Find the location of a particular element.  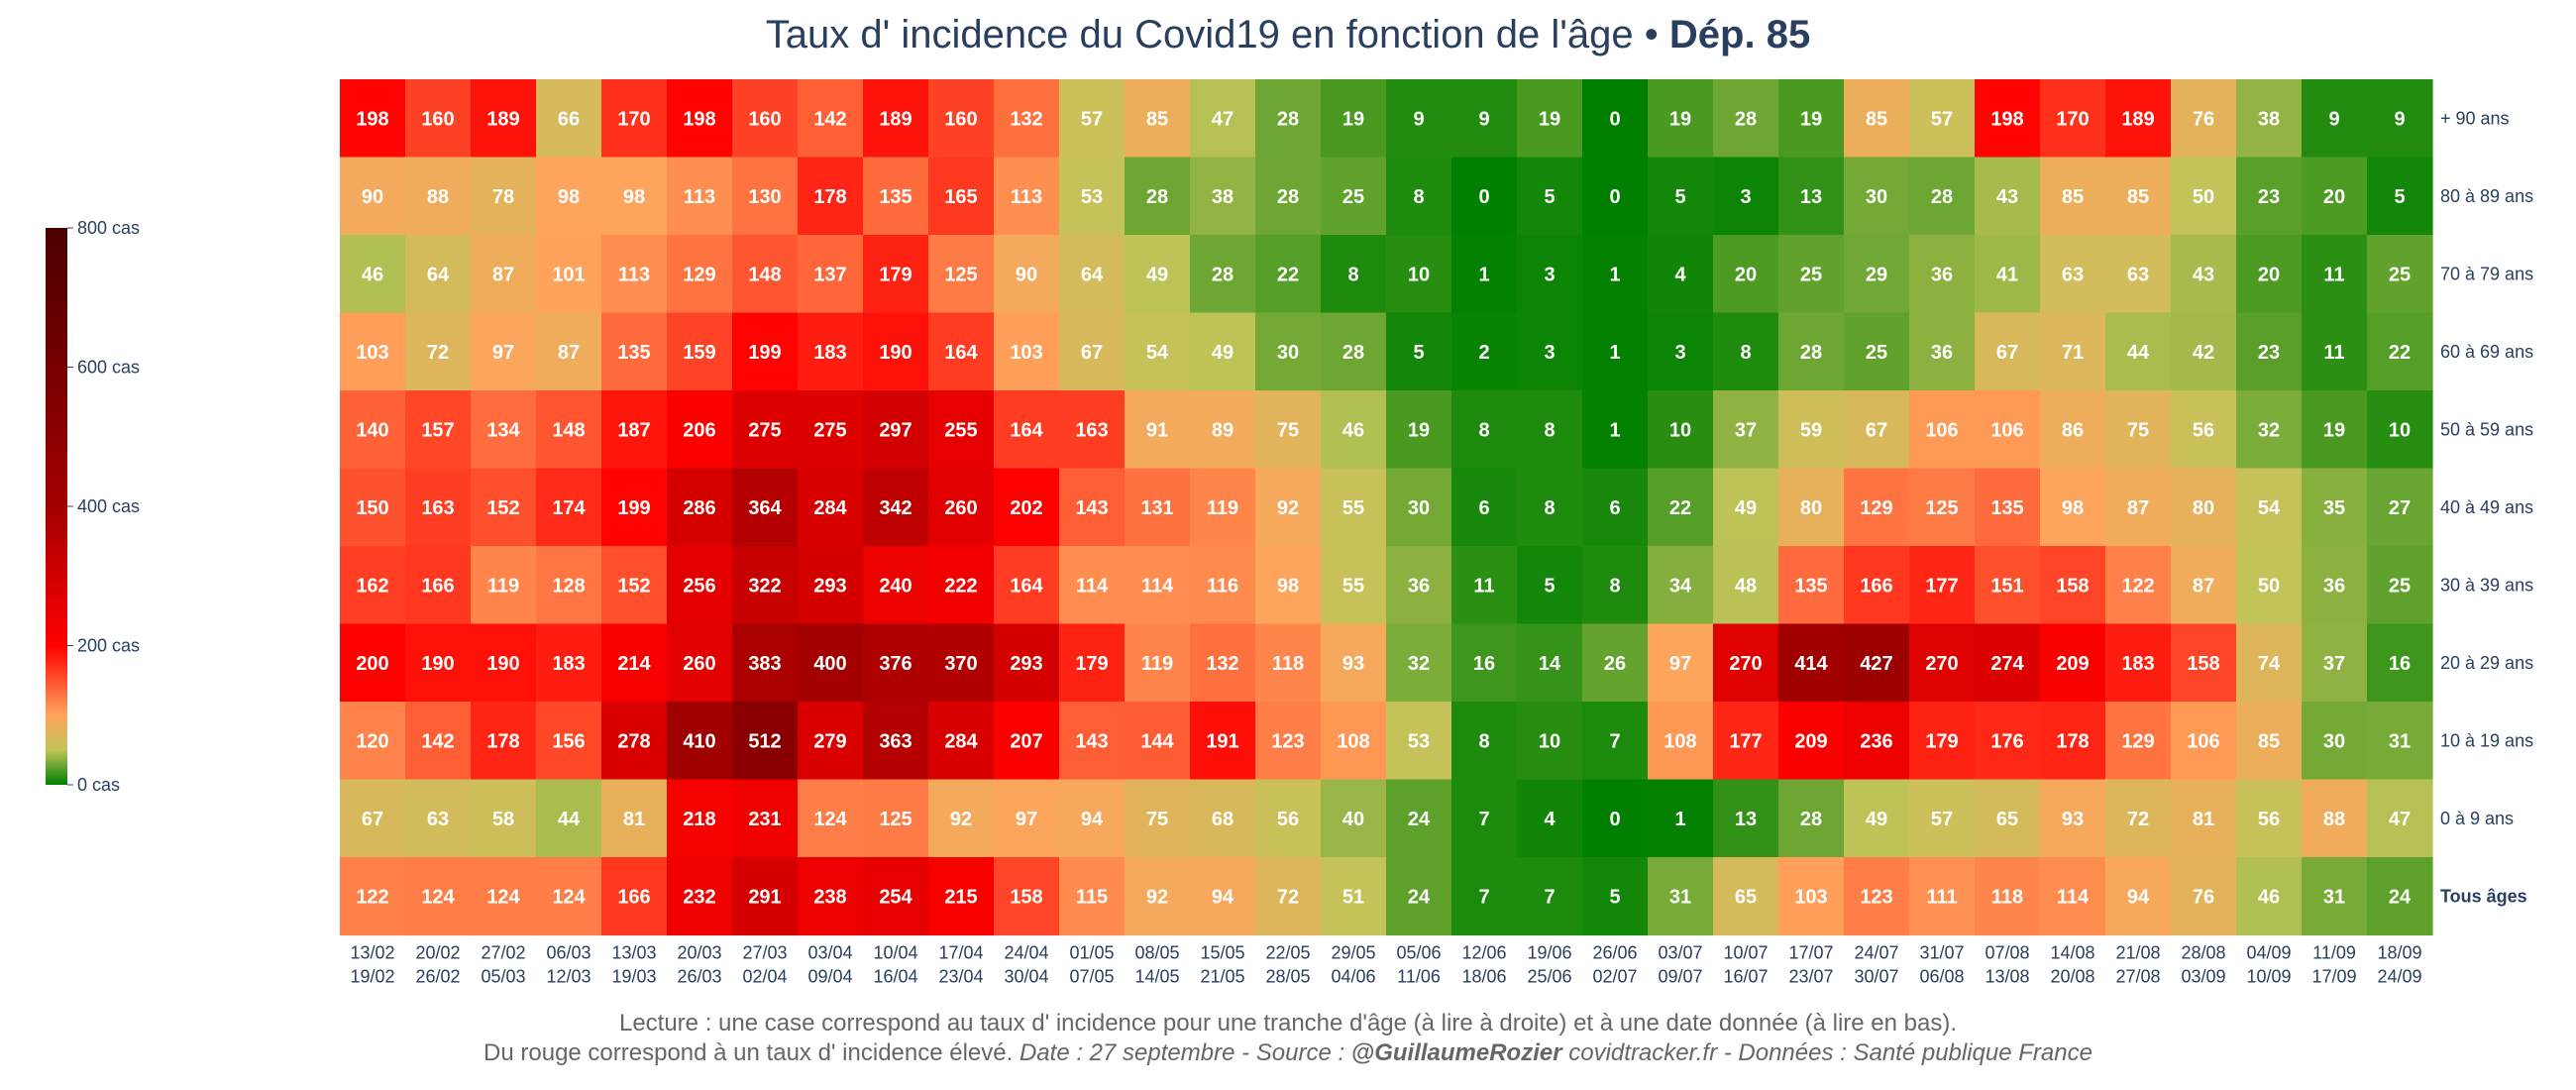

cell-value: 56 is located at coordinates (2203, 430).